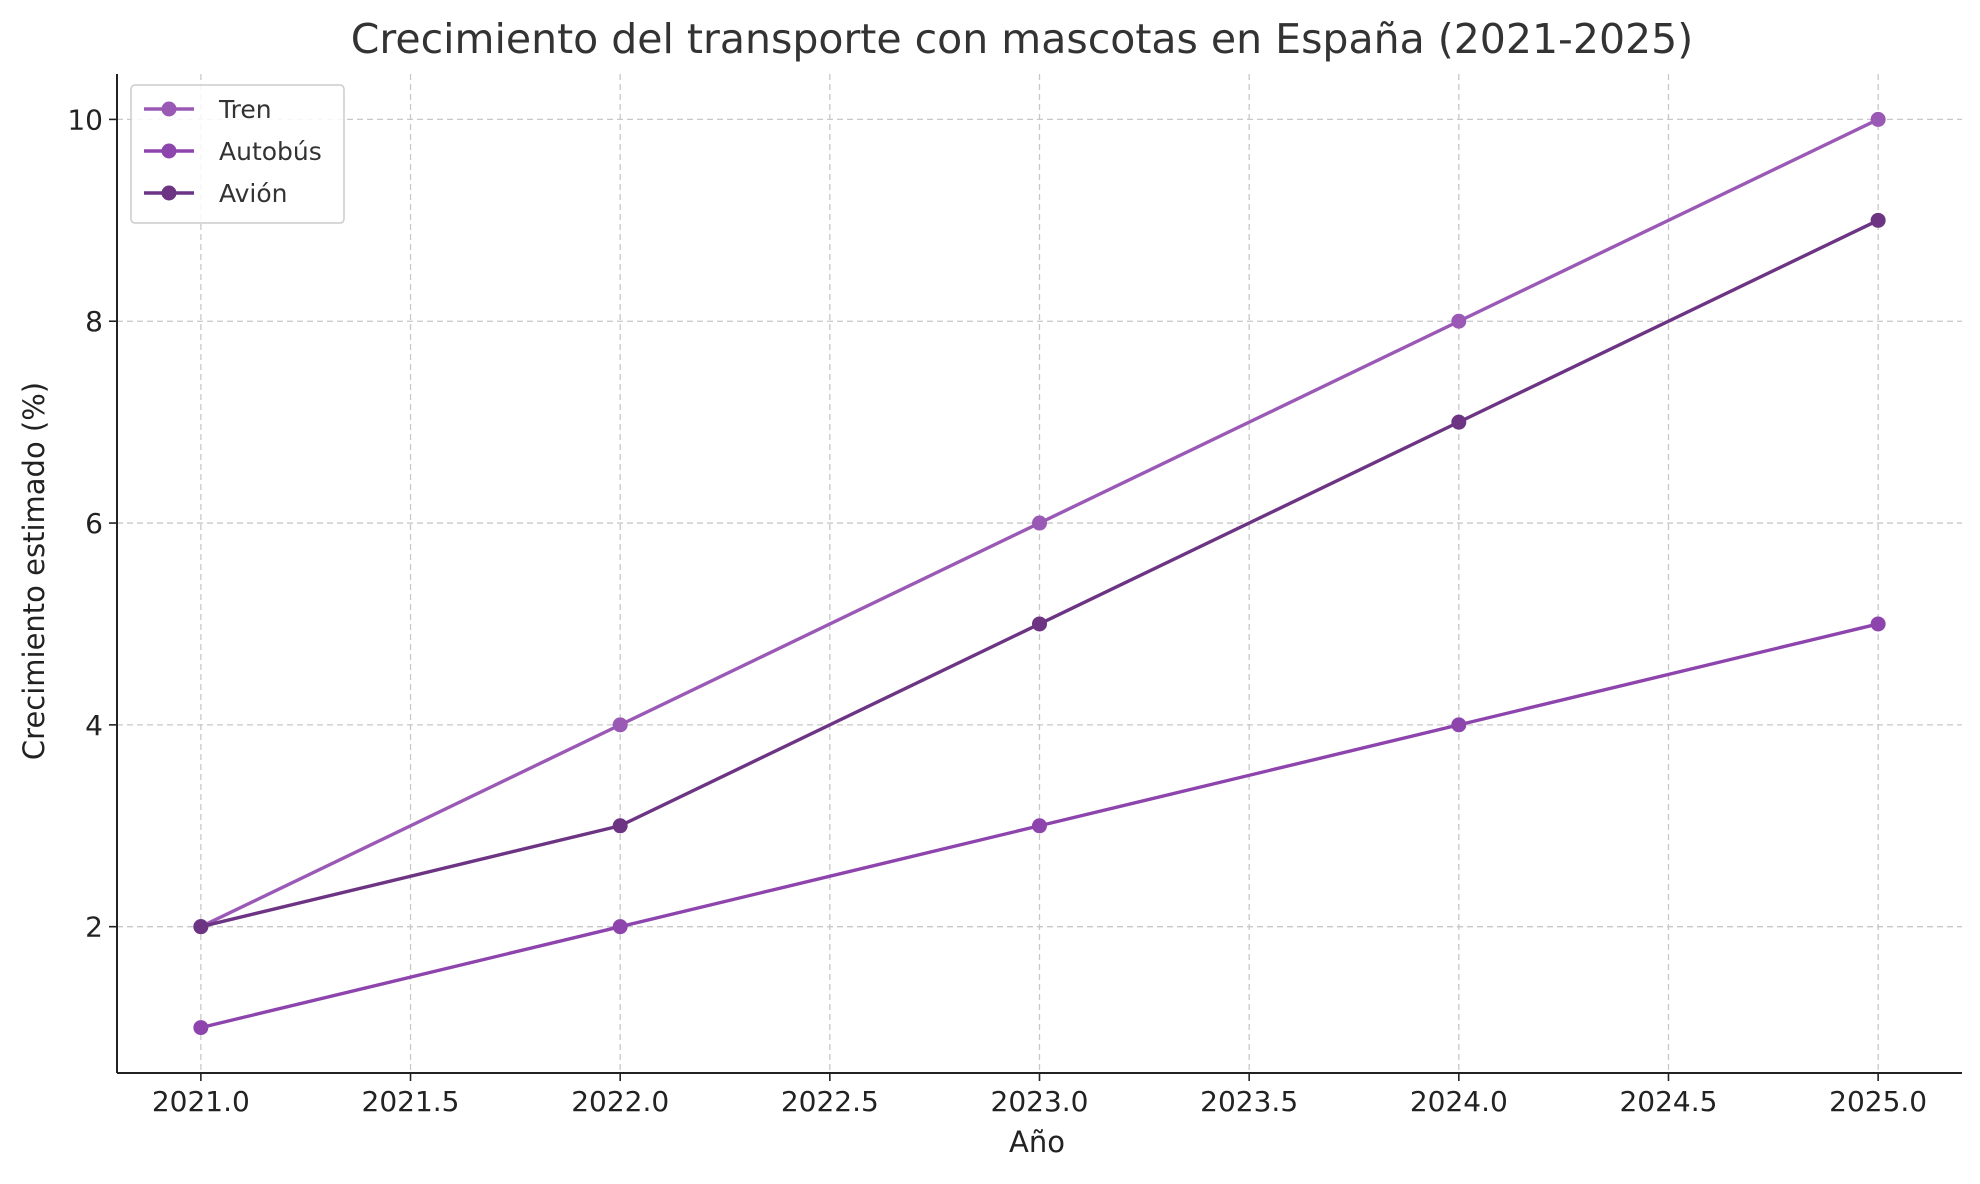 Image resolution: width=1980 pixels, height=1184 pixels. Describe the element at coordinates (85, 119) in the screenshot. I see `y-tick-label: 10` at that location.